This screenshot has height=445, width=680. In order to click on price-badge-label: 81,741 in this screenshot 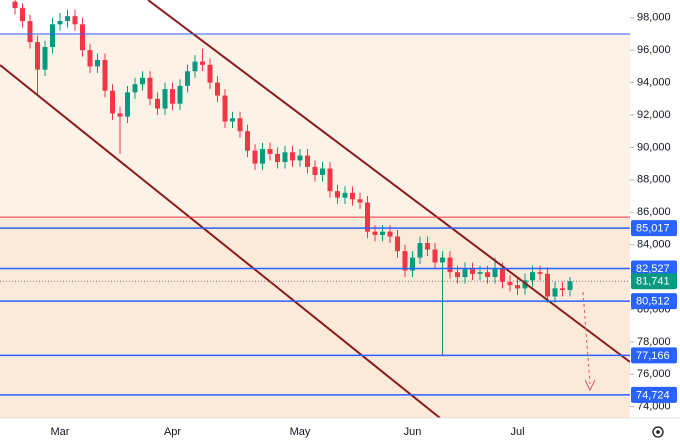, I will do `click(653, 282)`.